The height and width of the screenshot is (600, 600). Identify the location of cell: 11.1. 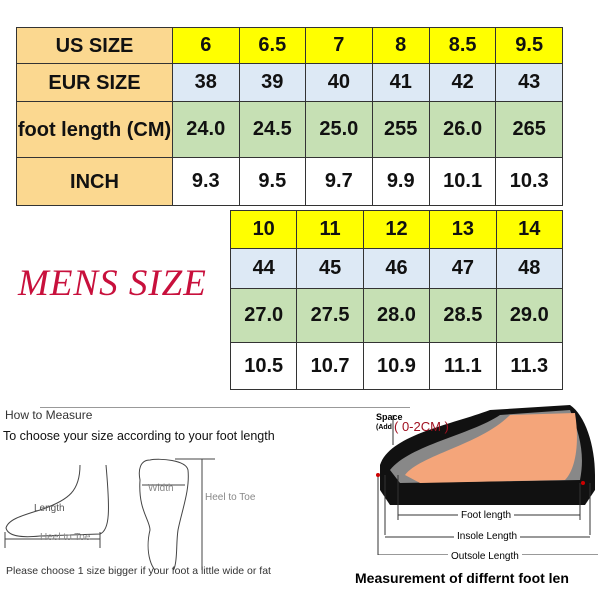
(463, 366).